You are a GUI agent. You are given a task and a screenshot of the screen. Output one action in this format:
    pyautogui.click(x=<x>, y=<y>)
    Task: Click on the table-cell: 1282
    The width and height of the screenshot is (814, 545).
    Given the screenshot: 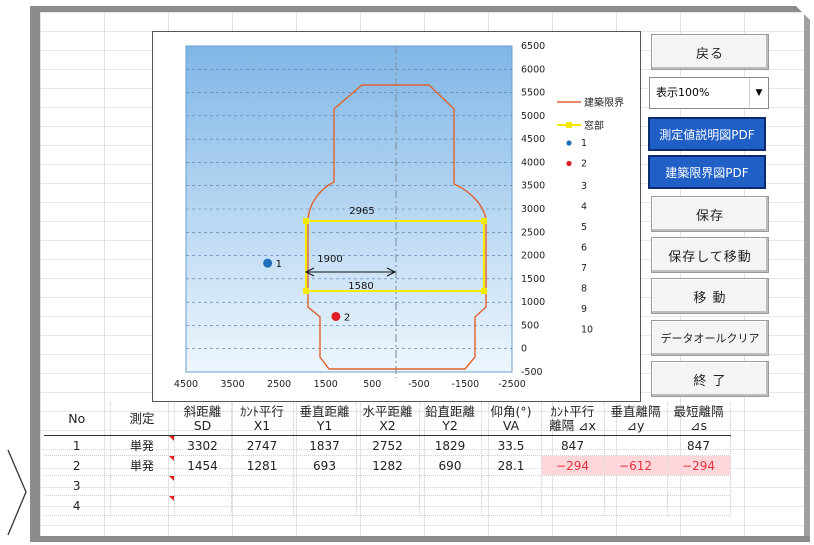 What is the action you would take?
    pyautogui.click(x=388, y=465)
    